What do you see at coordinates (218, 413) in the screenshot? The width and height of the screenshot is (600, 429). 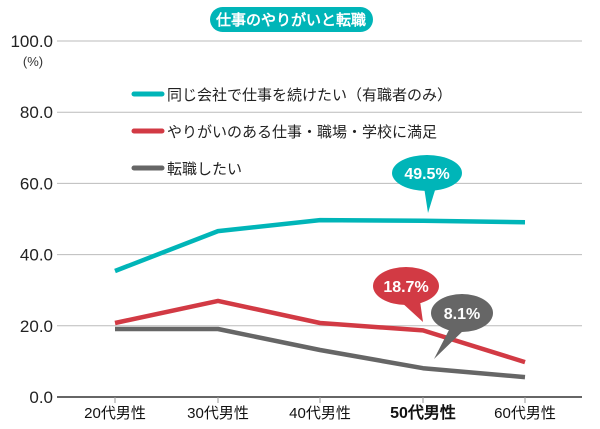 I see `x-tick-label: 30代男性` at bounding box center [218, 413].